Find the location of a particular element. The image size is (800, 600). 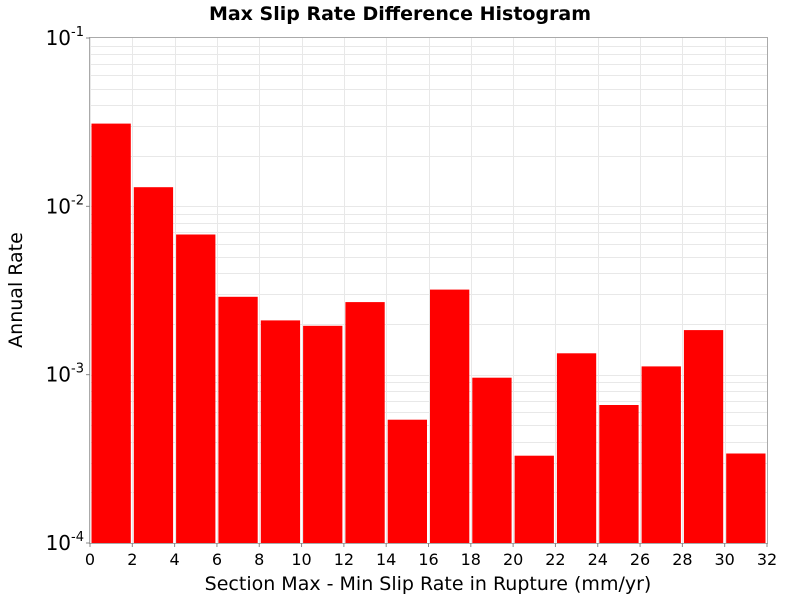

x-tick-label: 2 is located at coordinates (132, 559).